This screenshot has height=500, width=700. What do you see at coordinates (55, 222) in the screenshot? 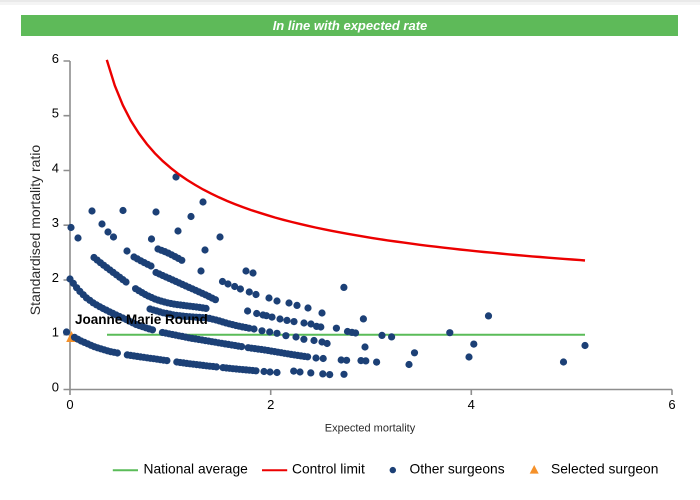
I see `svg-text: 3` at bounding box center [55, 222].